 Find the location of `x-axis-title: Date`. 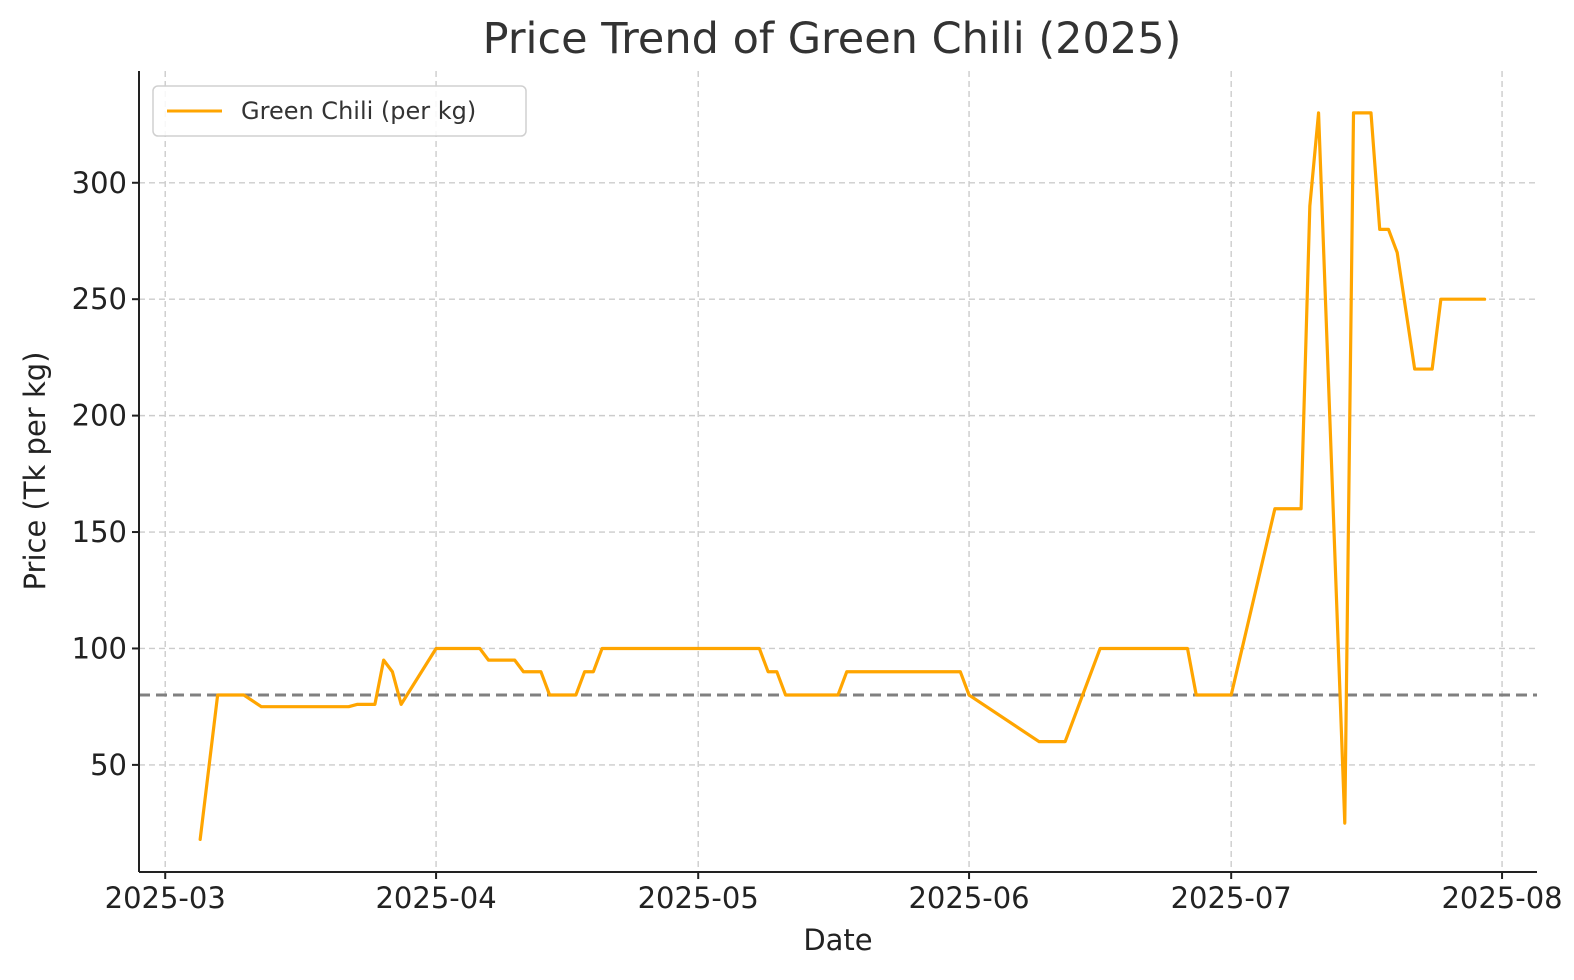

x-axis-title: Date is located at coordinates (837, 940).